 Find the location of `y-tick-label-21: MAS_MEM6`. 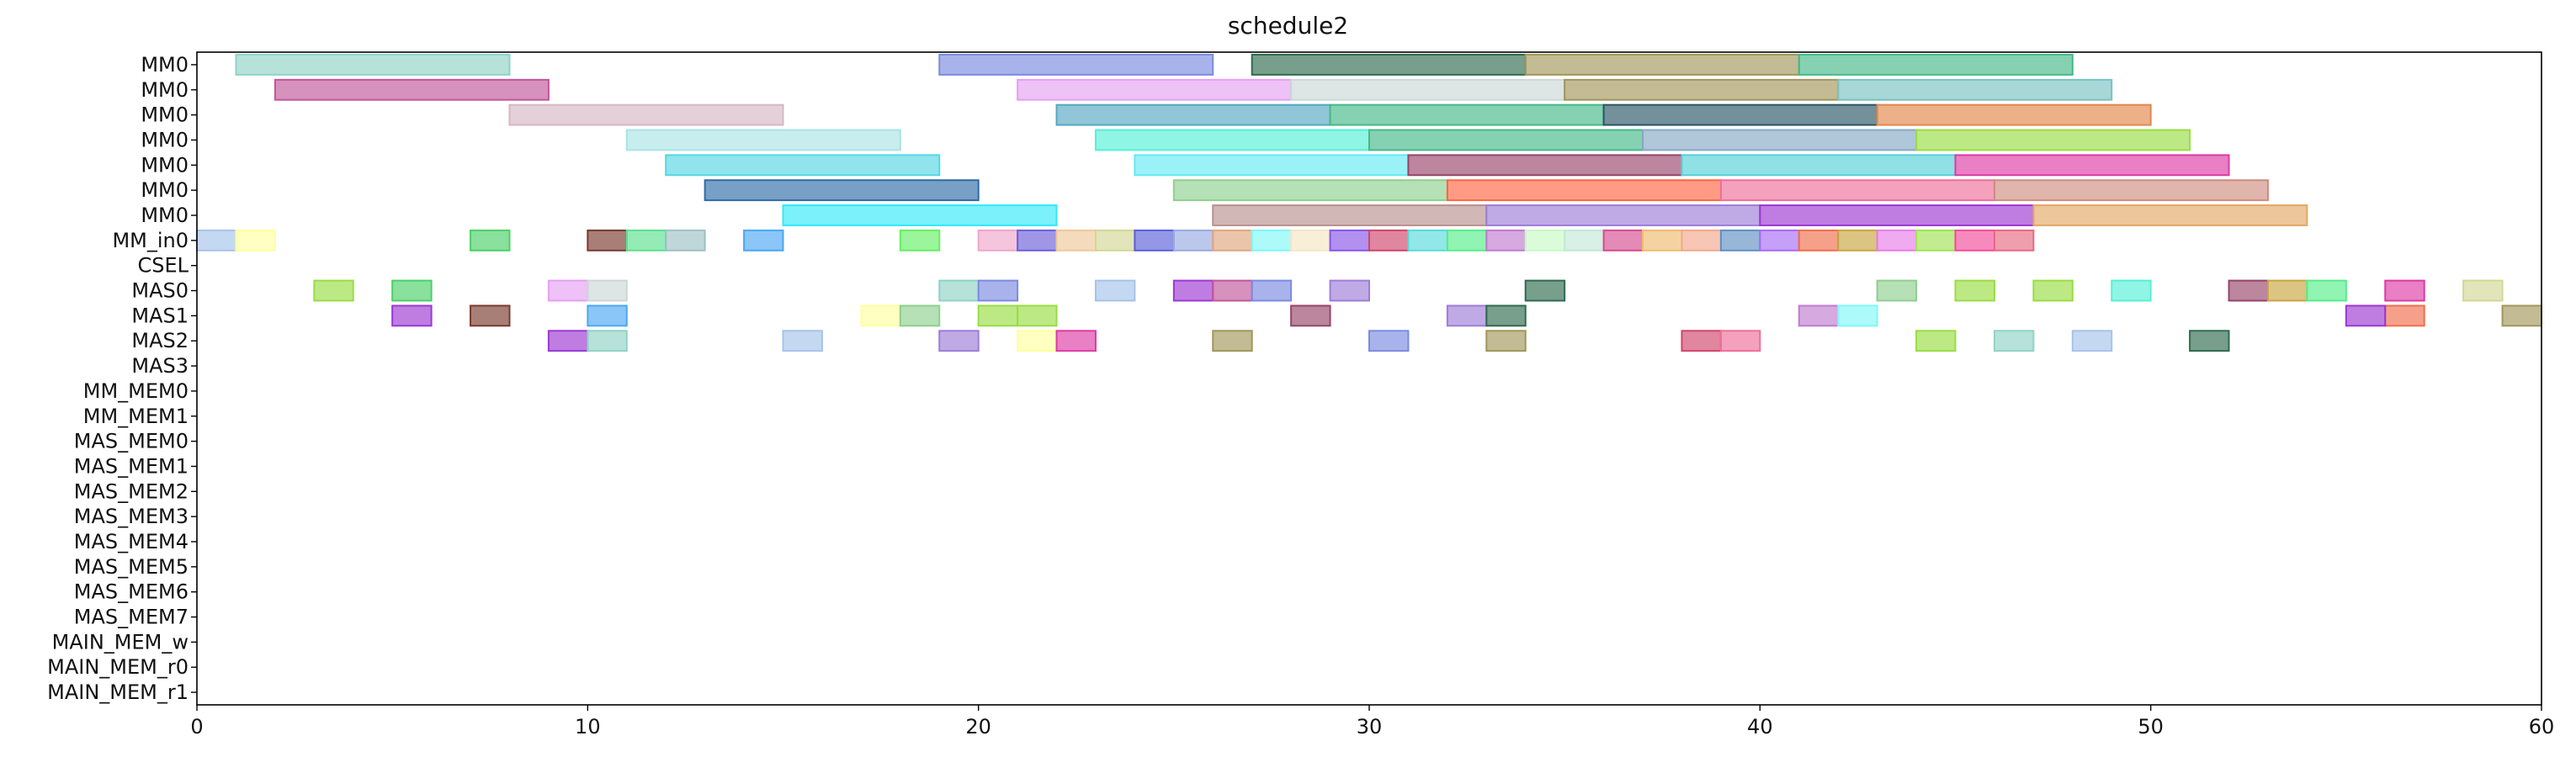

y-tick-label-21: MAS_MEM6 is located at coordinates (131, 592).